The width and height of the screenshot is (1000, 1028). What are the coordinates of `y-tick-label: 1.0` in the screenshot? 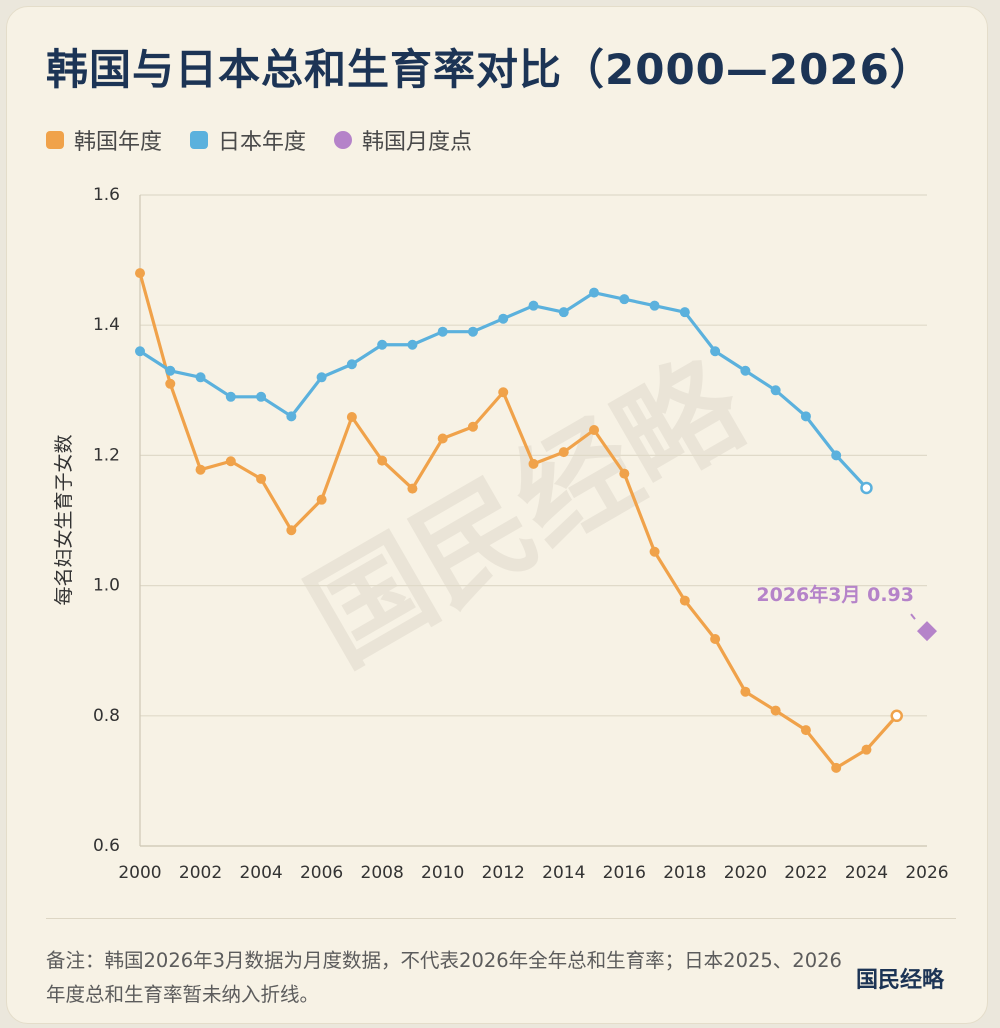 It's located at (106, 586).